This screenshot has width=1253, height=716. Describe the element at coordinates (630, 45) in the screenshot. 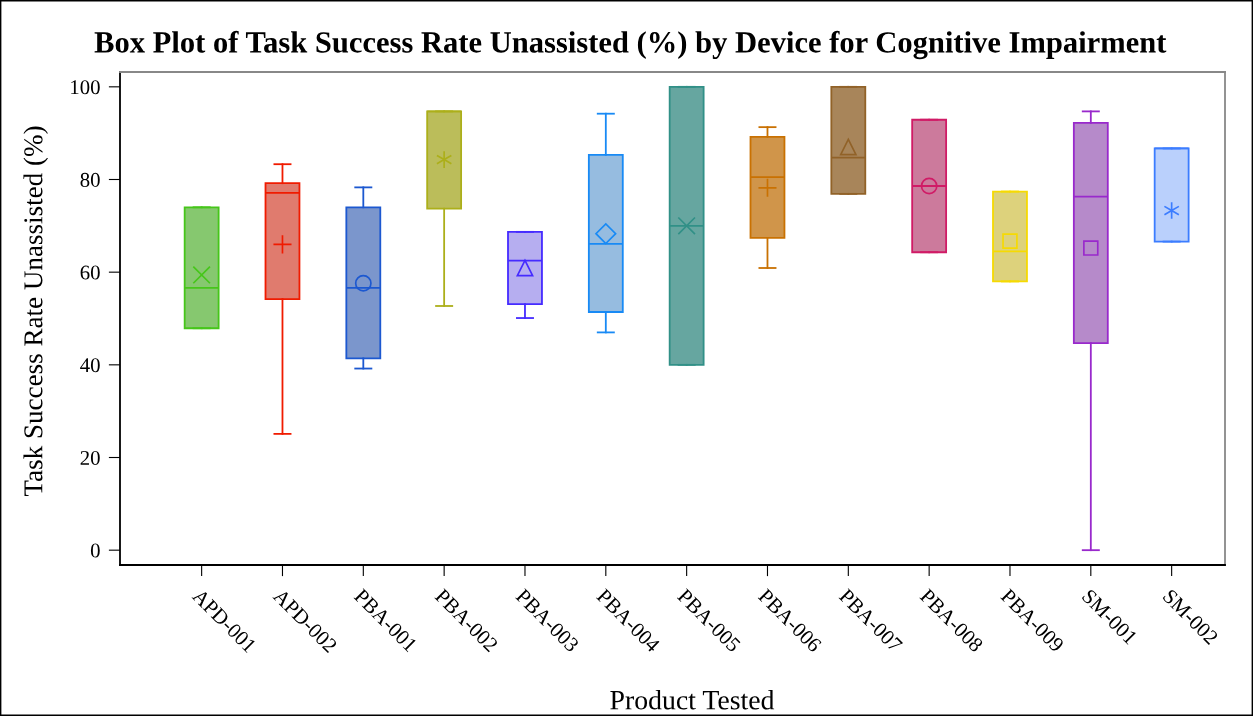

I see `chart-title: Box Plot of Task Success Rate Unassisted (%) by Device for Cognitive Impairment` at that location.